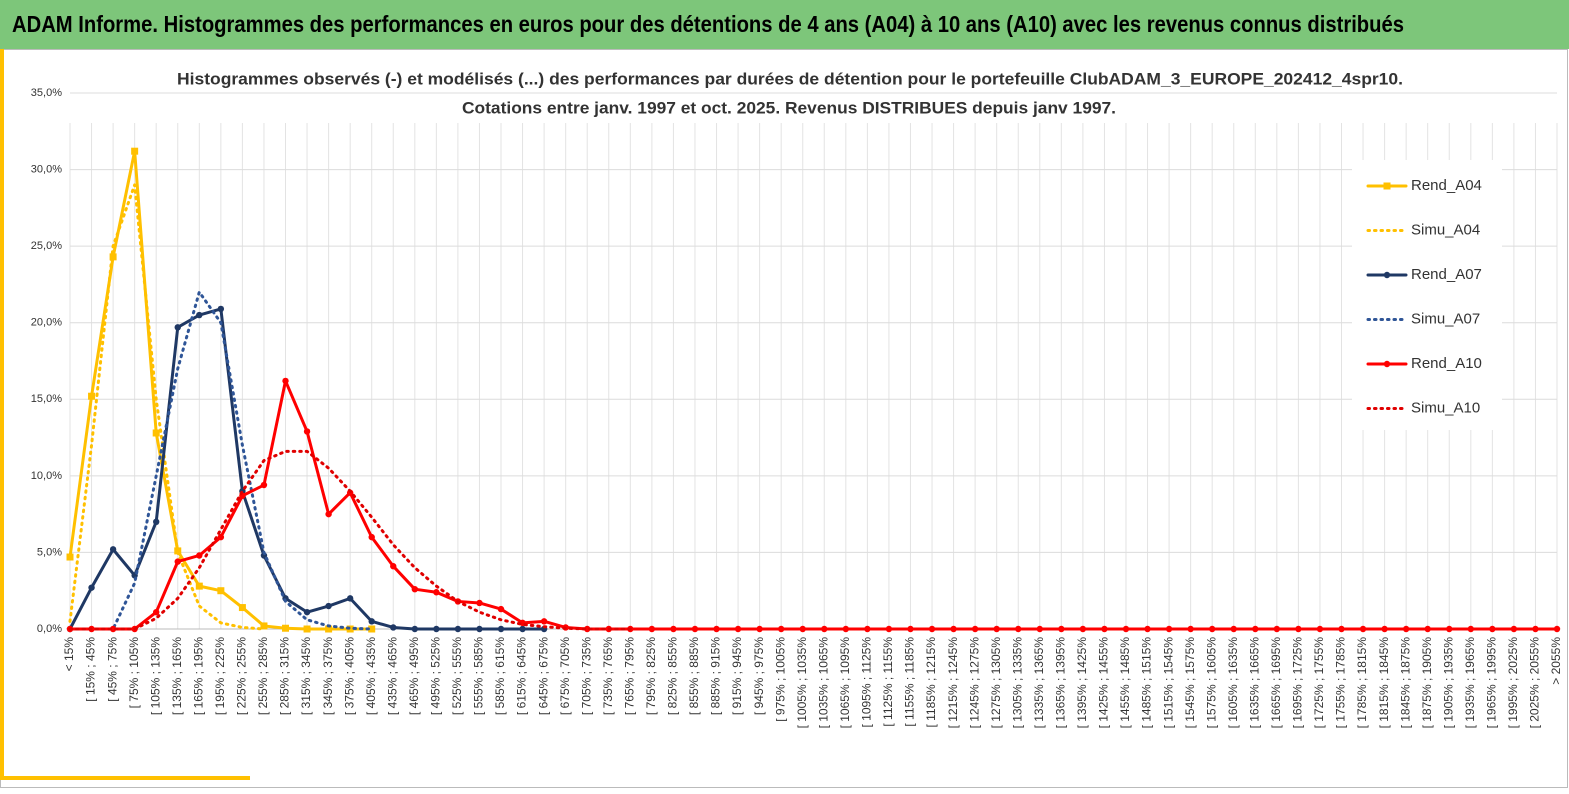  Describe the element at coordinates (608, 676) in the screenshot. I see `x-tick-label: [ 735% ; 765%` at that location.